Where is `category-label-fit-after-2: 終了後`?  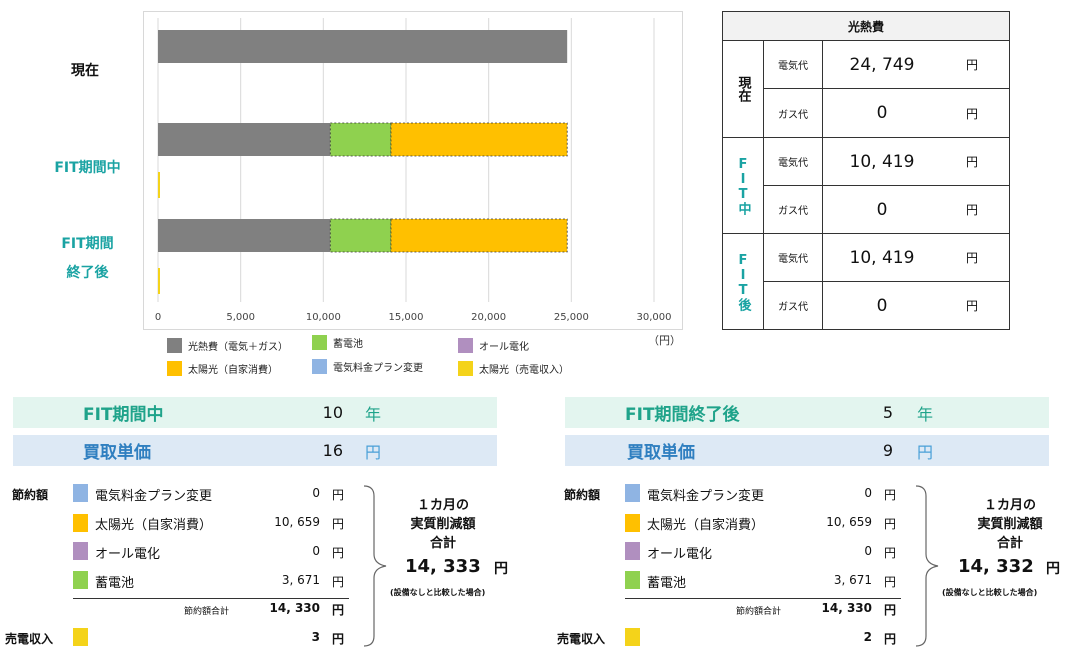
category-label-fit-after-2: 終了後 is located at coordinates (87, 273).